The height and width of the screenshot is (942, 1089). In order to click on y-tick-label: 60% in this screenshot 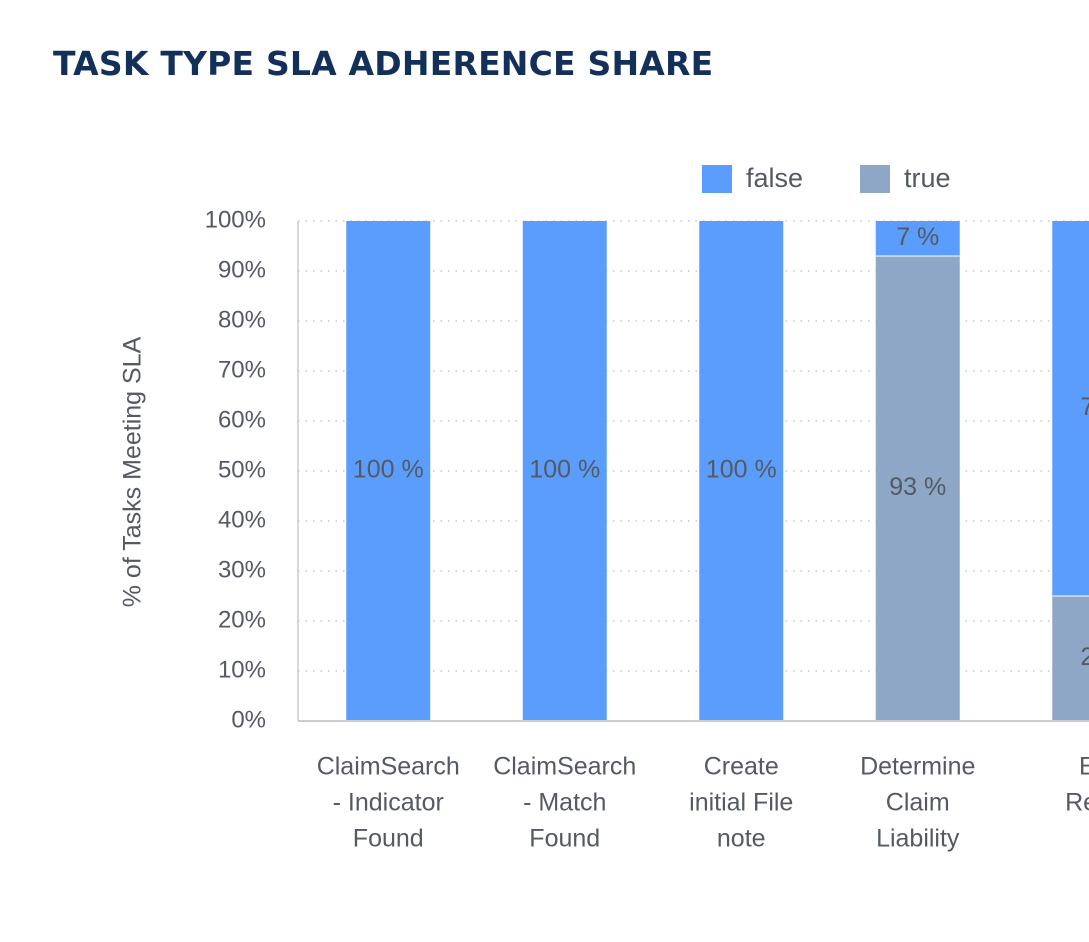, I will do `click(242, 419)`.